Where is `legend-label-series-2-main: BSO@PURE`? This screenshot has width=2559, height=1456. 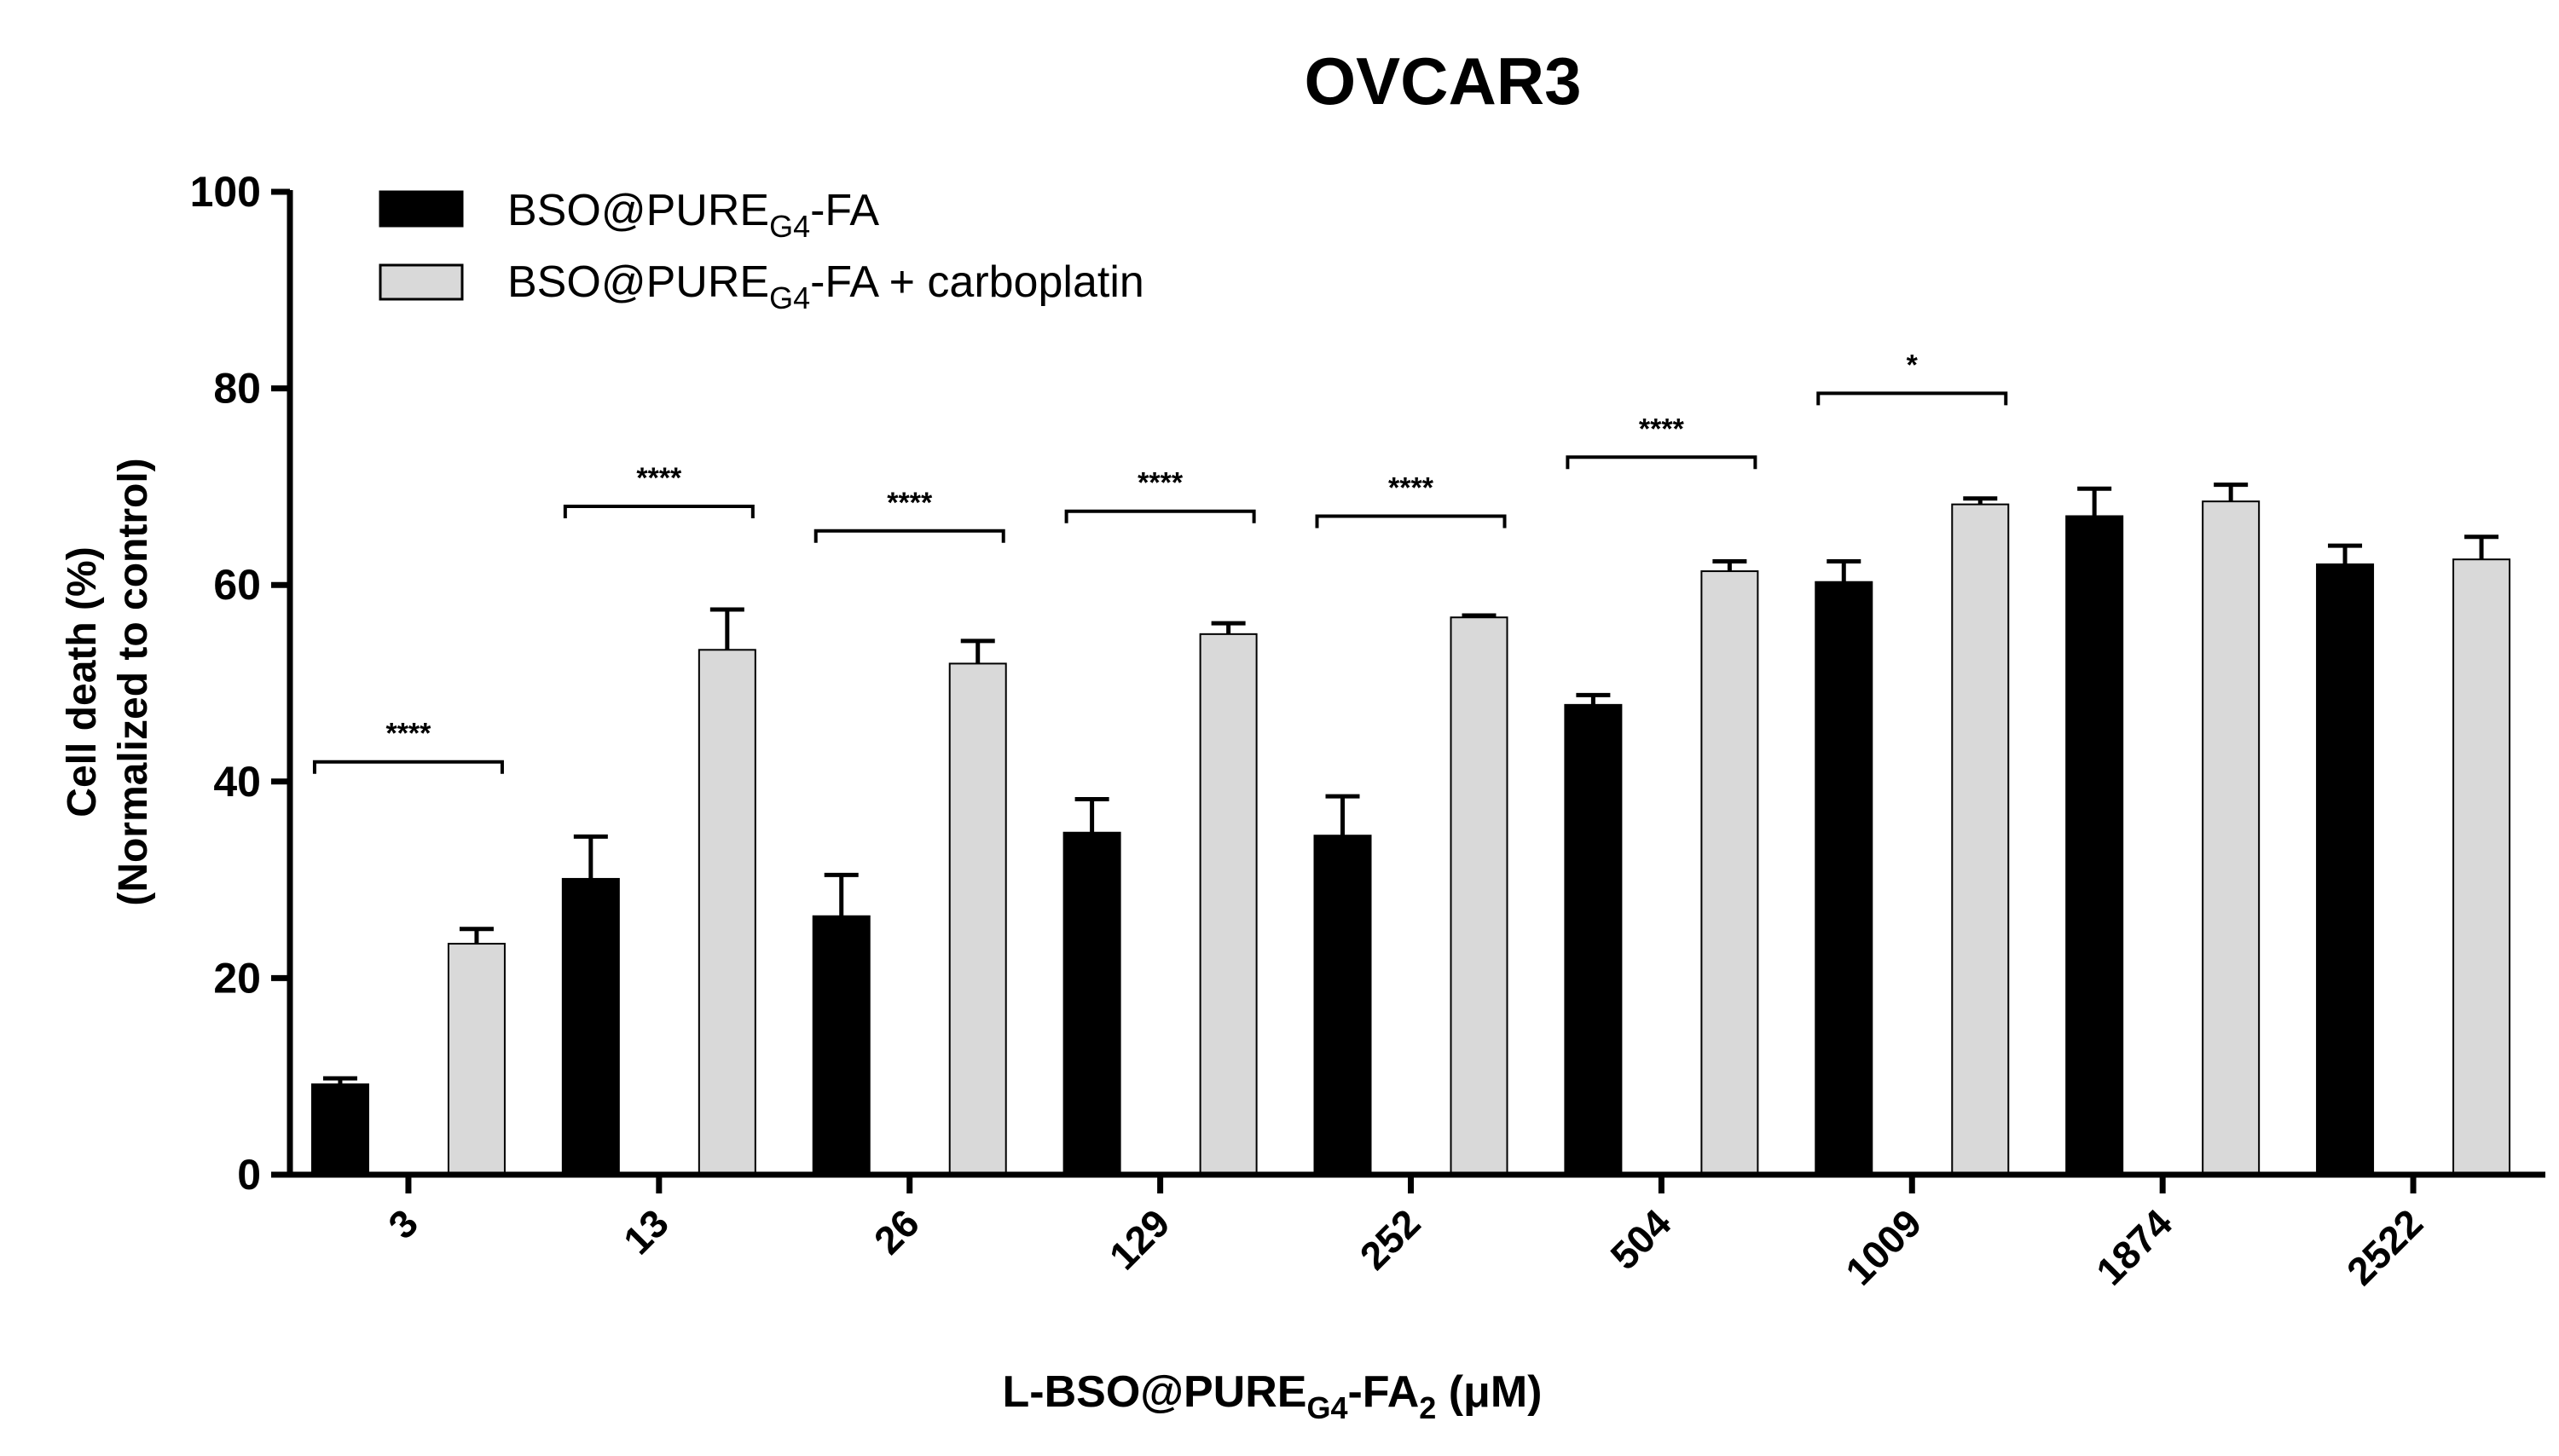 legend-label-series-2-main: BSO@PURE is located at coordinates (638, 282).